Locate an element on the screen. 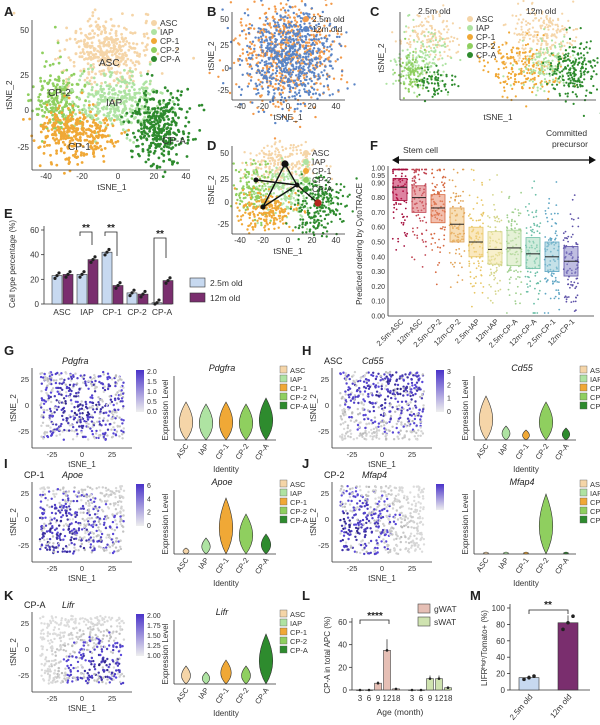 The image size is (600, 725). tick-label: -20 is located at coordinates (263, 106).